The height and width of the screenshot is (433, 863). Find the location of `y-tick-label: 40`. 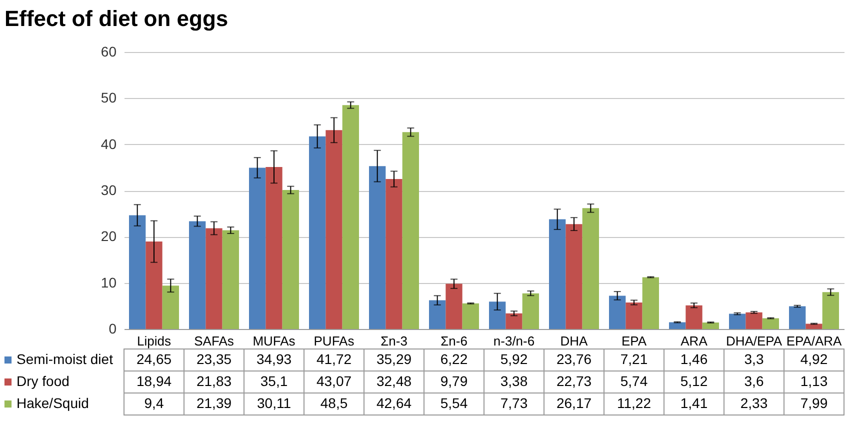

y-tick-label: 40 is located at coordinates (108, 144).